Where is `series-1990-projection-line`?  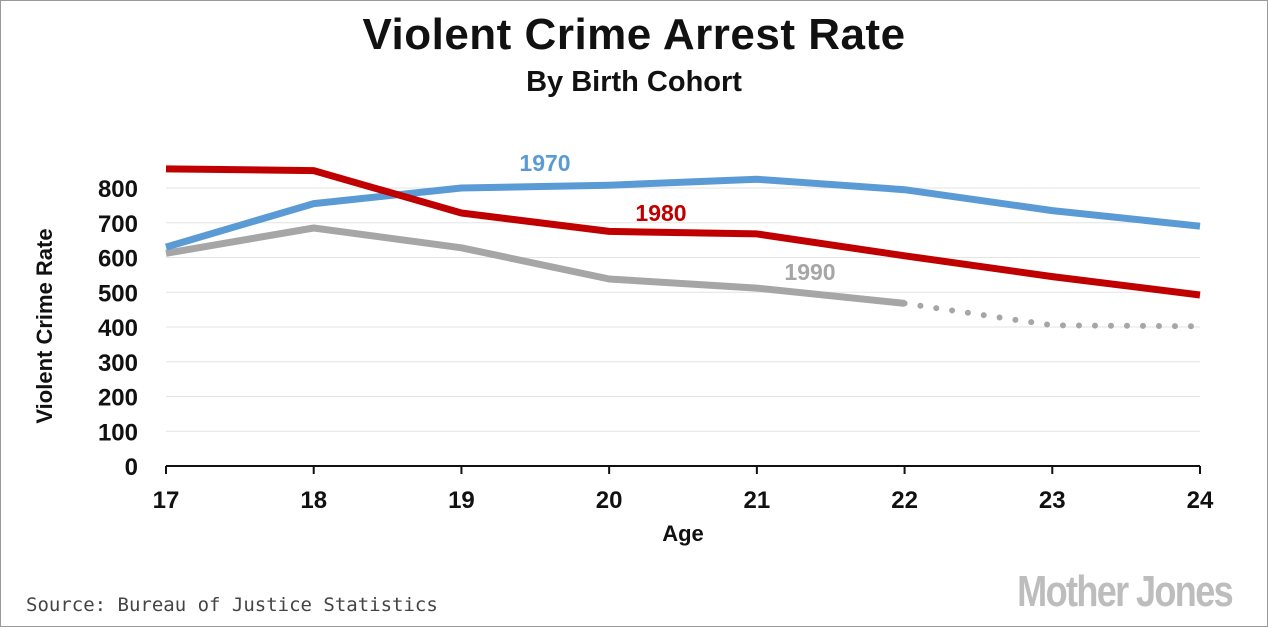
series-1990-projection-line is located at coordinates (1052, 315).